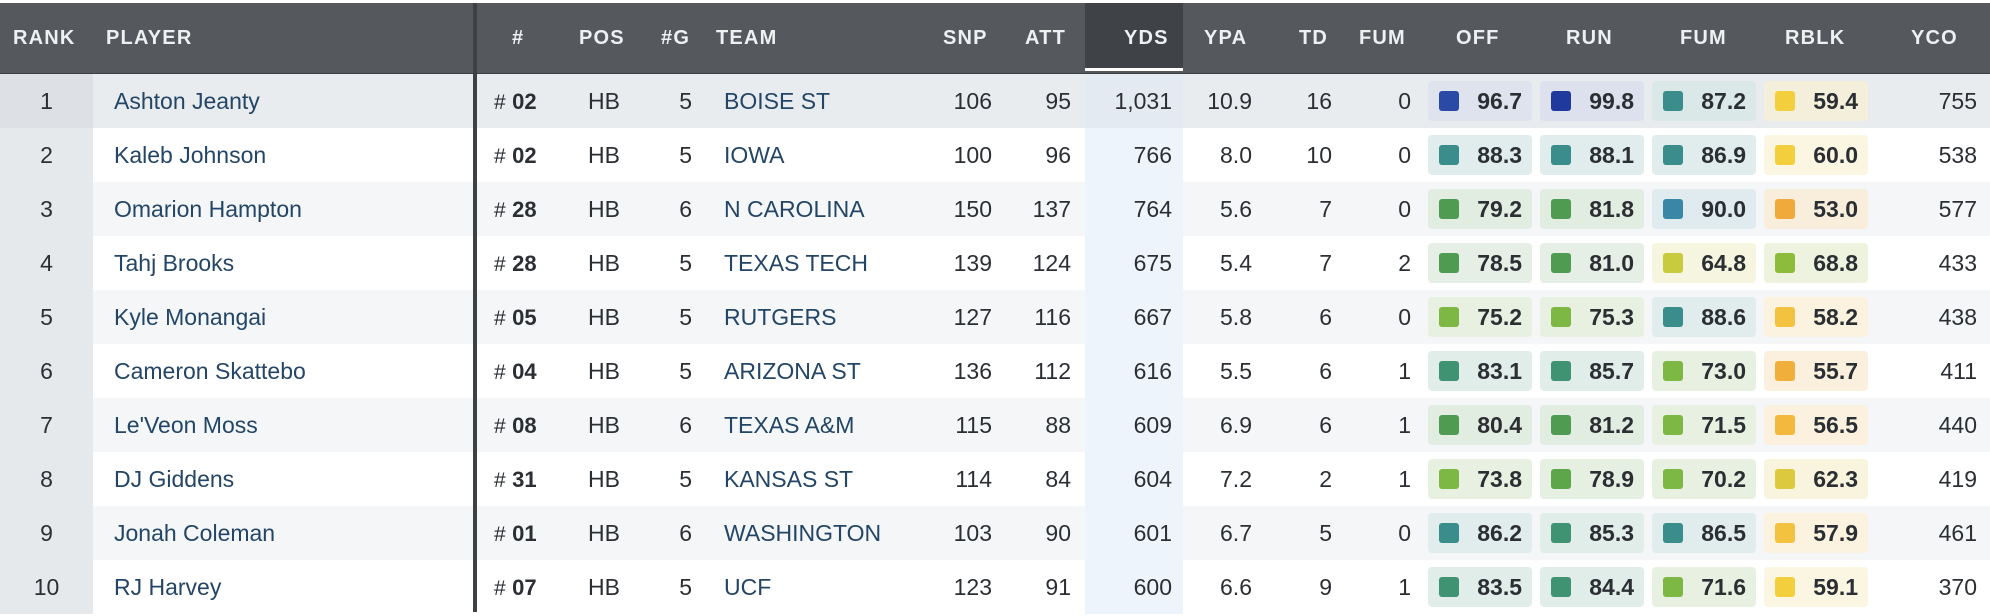 The image size is (1990, 616). I want to click on player-name: Kaleb Johnson, so click(190, 155).